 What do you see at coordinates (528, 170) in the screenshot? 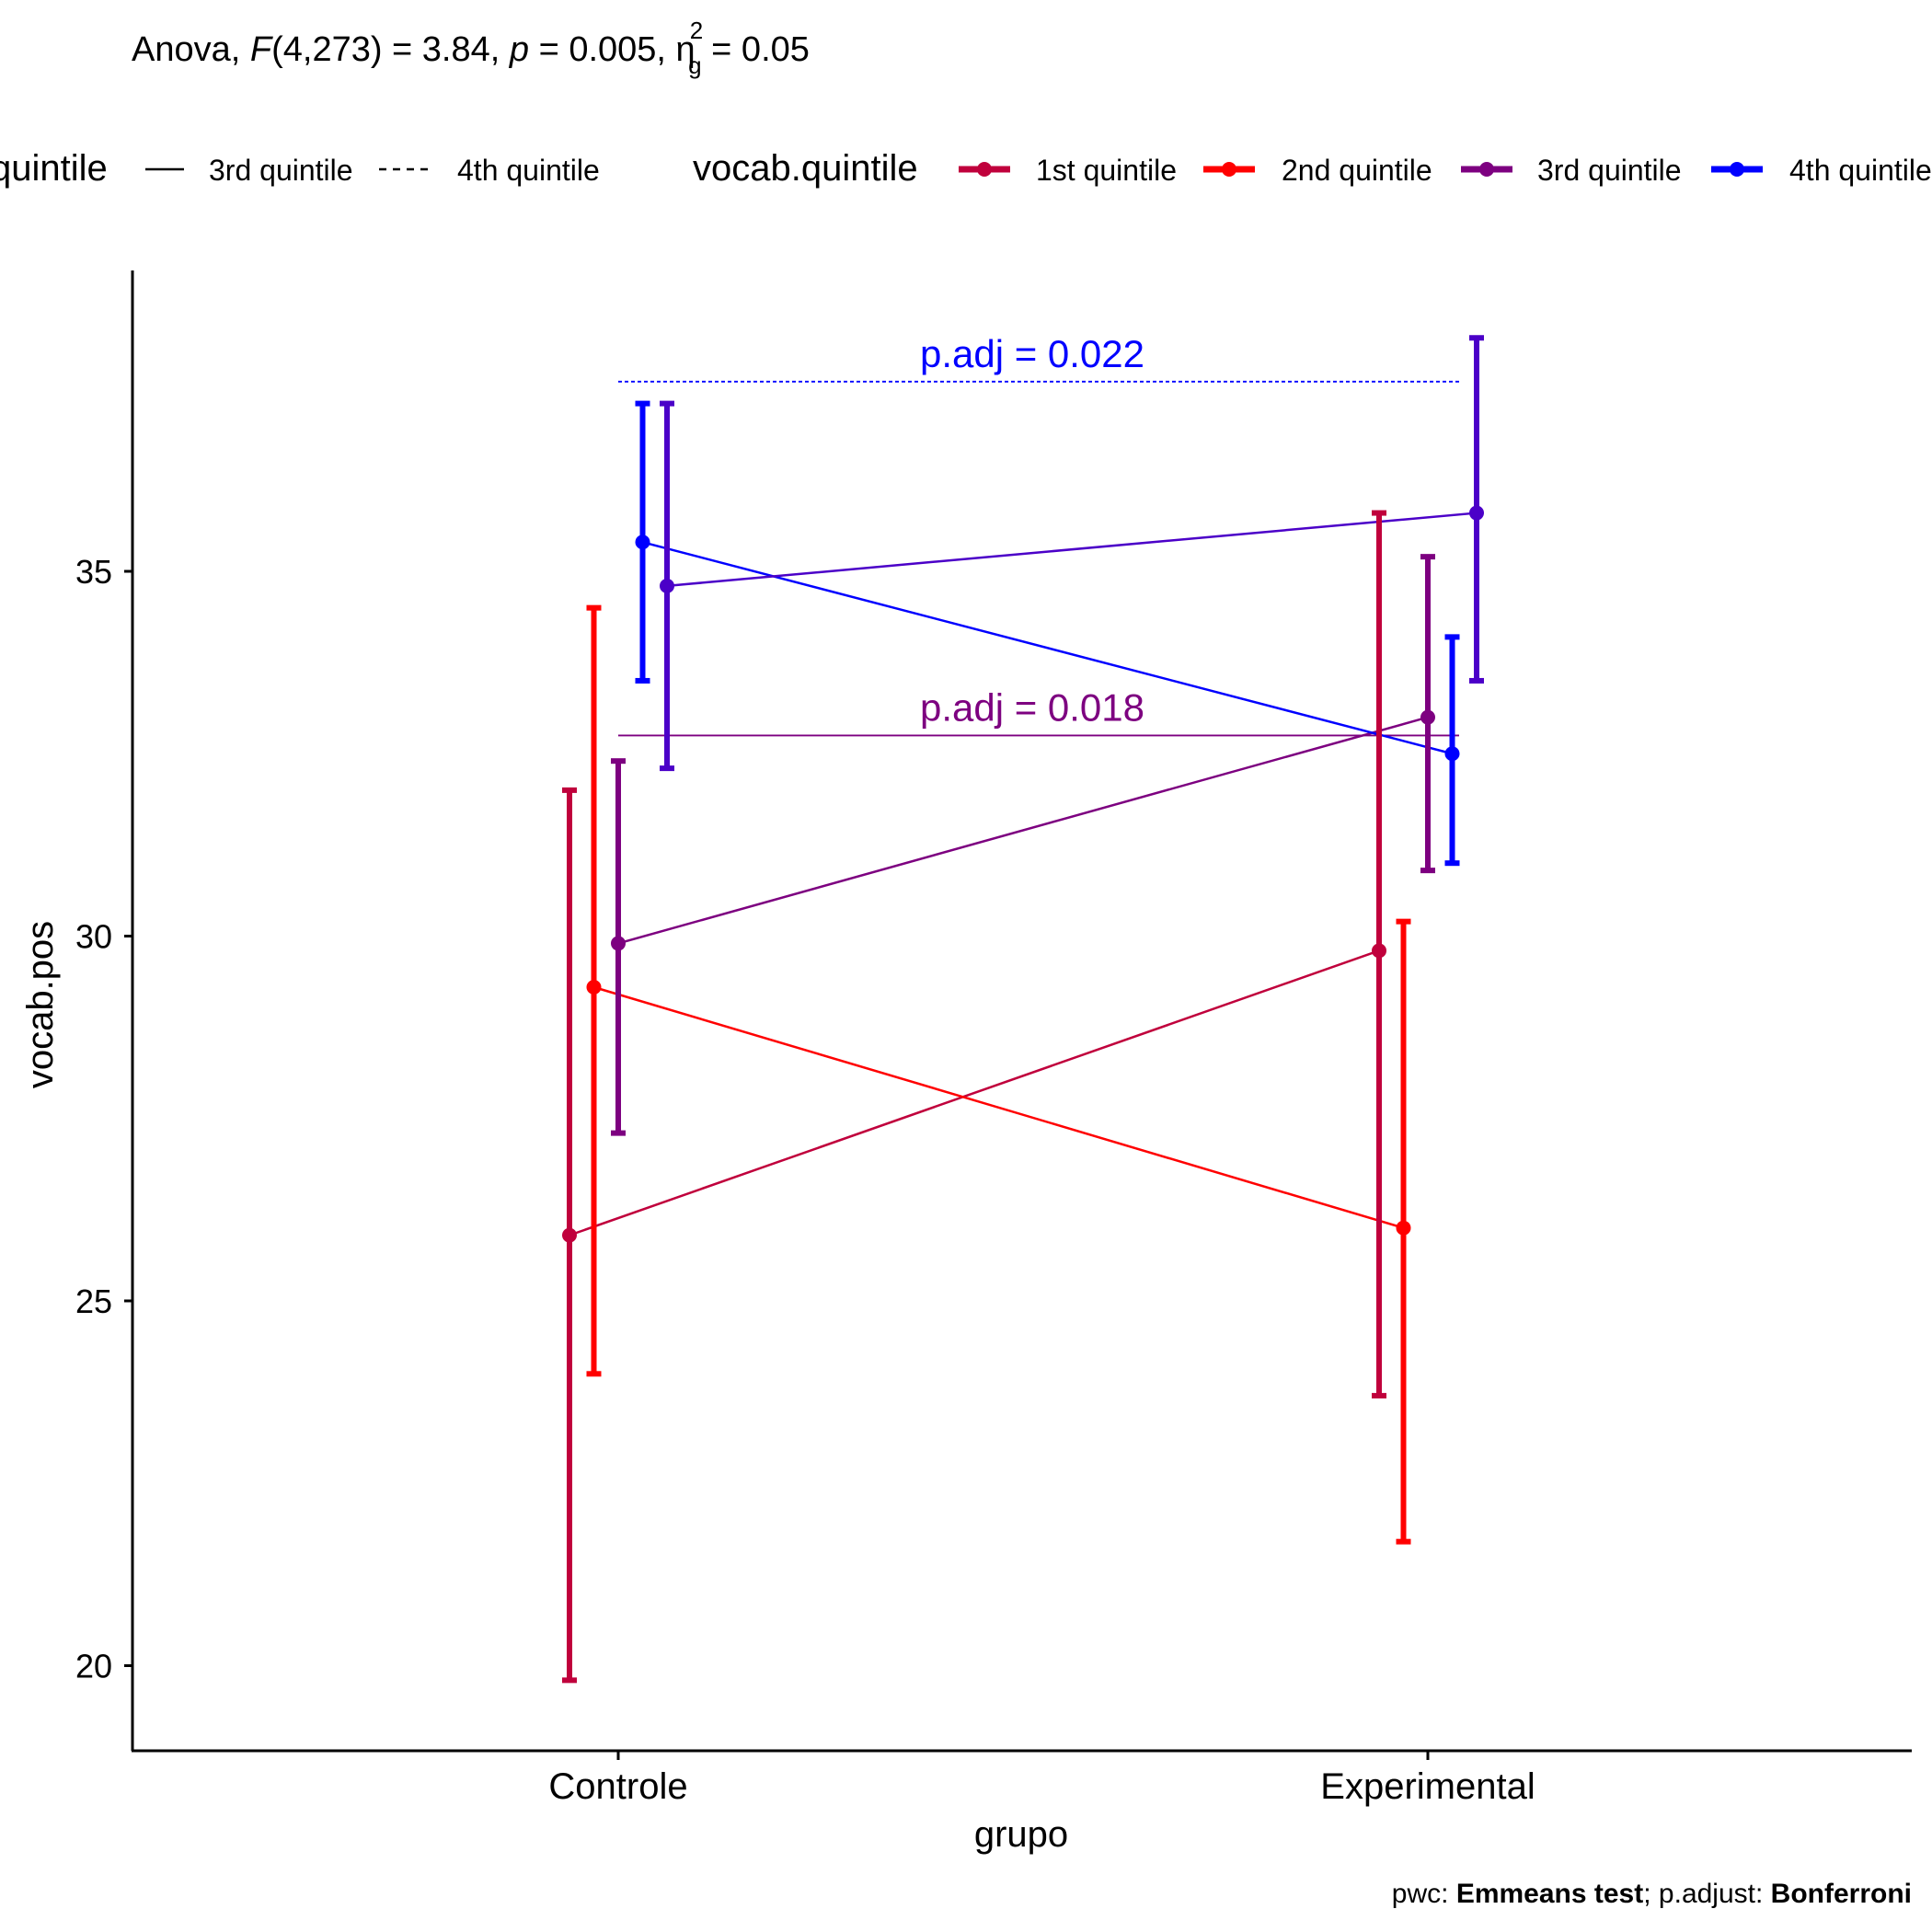
I see `legend-label-dashed: 4th quintile` at bounding box center [528, 170].